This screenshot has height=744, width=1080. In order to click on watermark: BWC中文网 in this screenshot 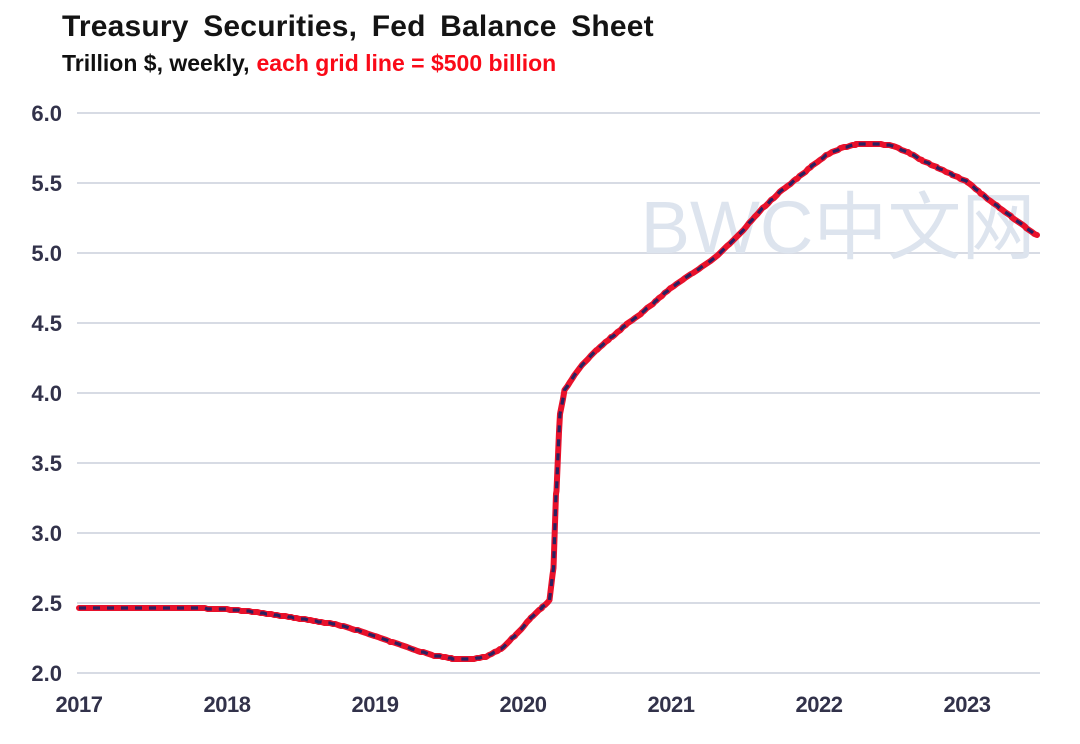, I will do `click(838, 227)`.